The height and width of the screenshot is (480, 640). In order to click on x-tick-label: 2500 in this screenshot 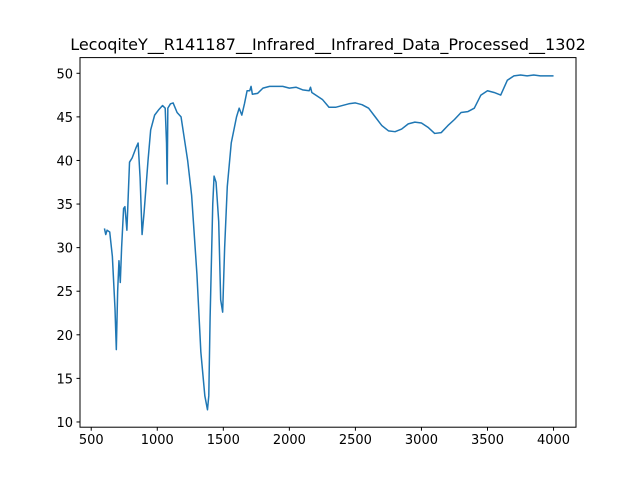, I will do `click(355, 440)`.